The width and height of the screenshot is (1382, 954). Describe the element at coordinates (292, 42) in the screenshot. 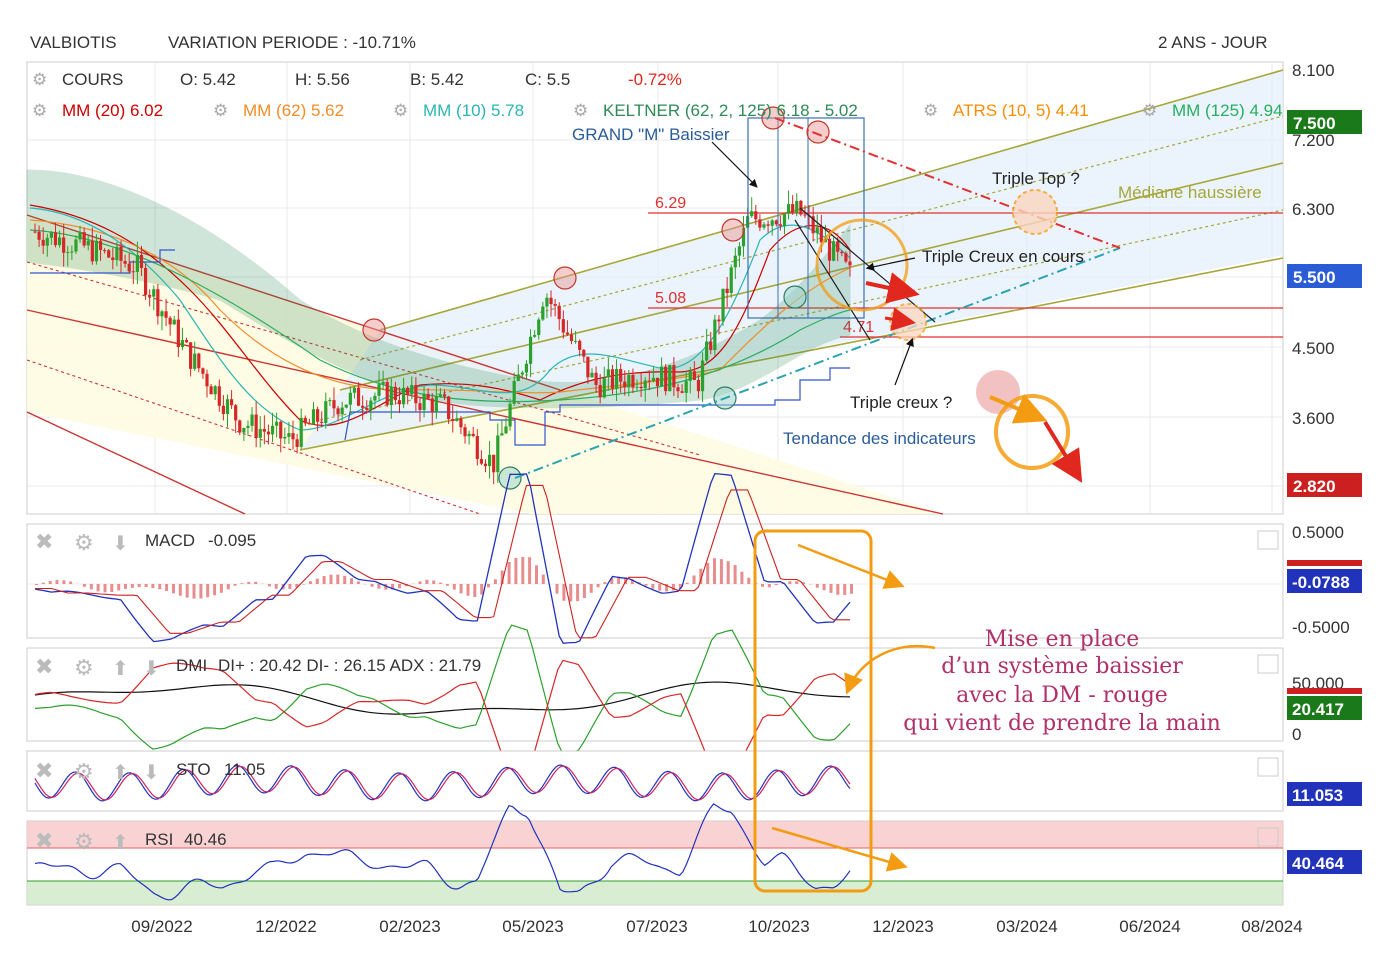

I see `variation-label: VARIATION PERIODE : -10.71%` at that location.